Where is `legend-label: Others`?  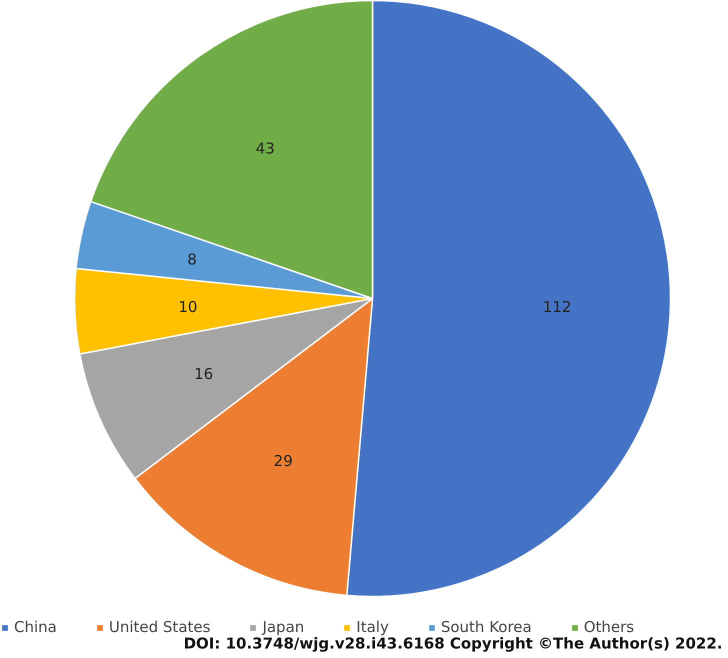
legend-label: Others is located at coordinates (609, 627).